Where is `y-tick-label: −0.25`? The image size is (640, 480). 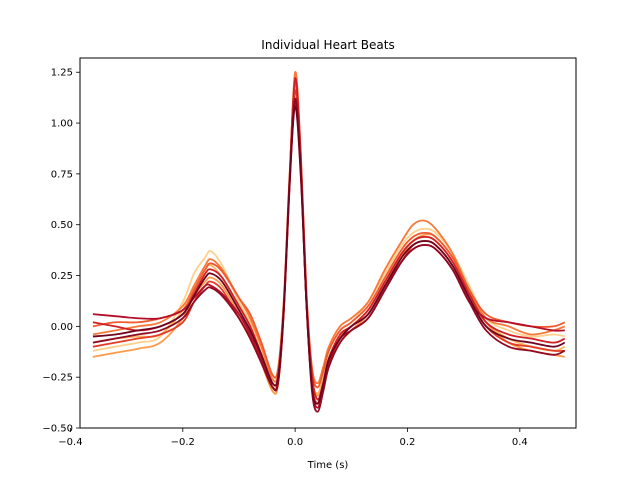
y-tick-label: −0.25 is located at coordinates (57, 378).